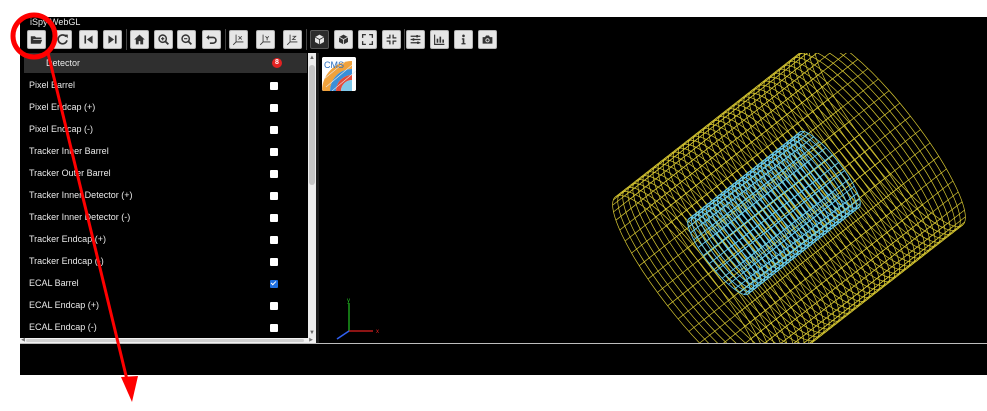  Describe the element at coordinates (66, 261) in the screenshot. I see `detector-item-label: Tracker Endcap (-)` at that location.